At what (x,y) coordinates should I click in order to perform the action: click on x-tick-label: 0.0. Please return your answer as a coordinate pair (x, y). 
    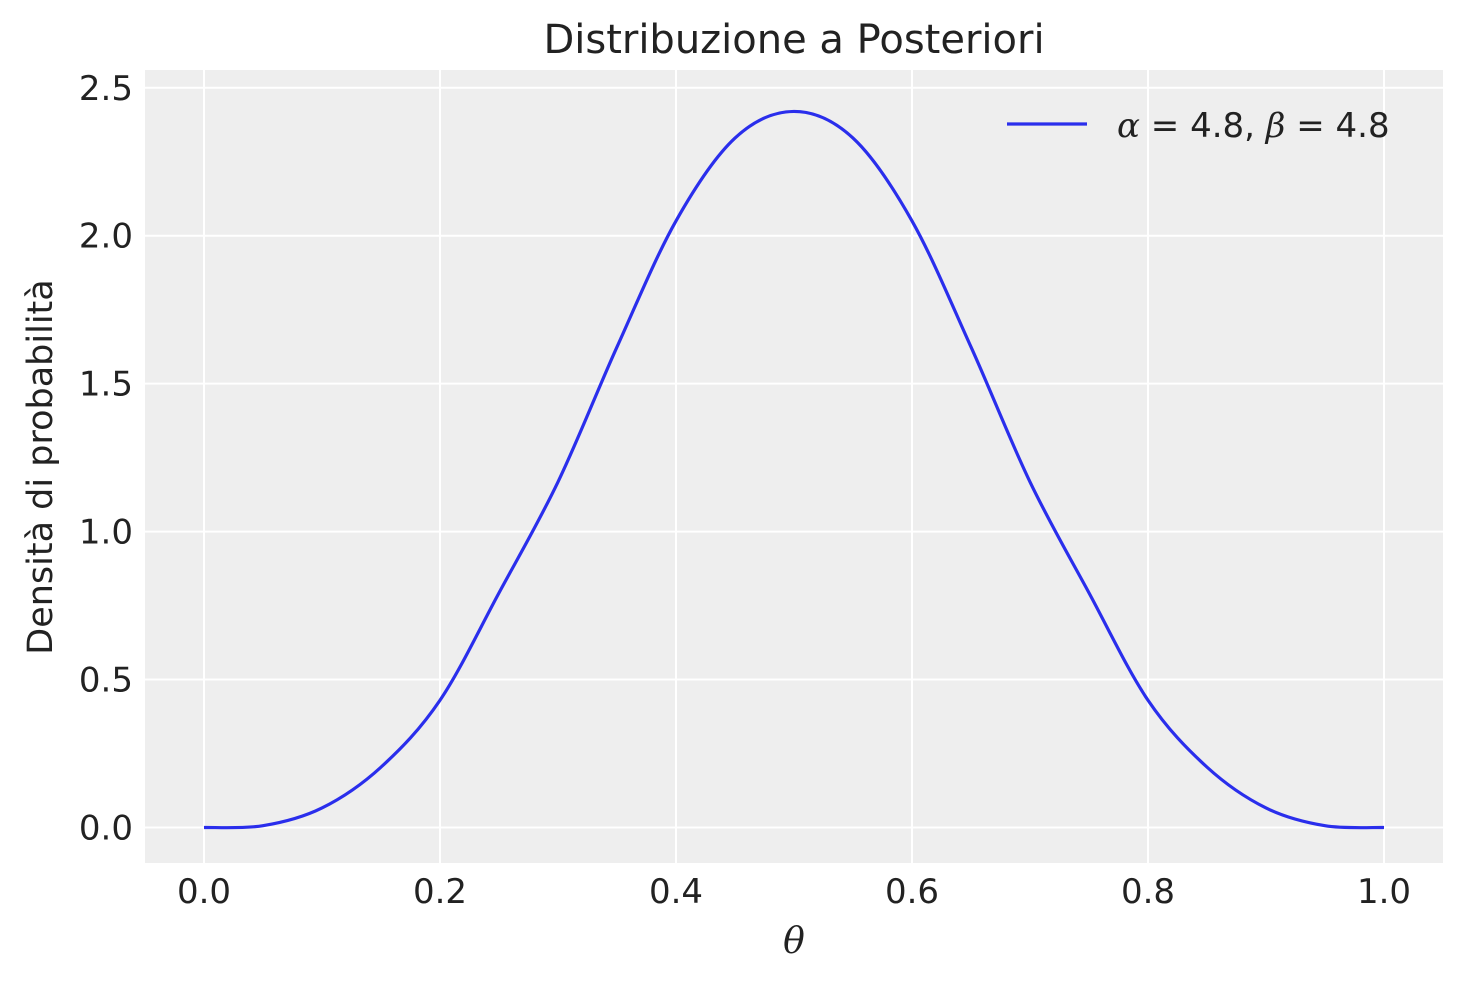
    Looking at the image, I should click on (204, 892).